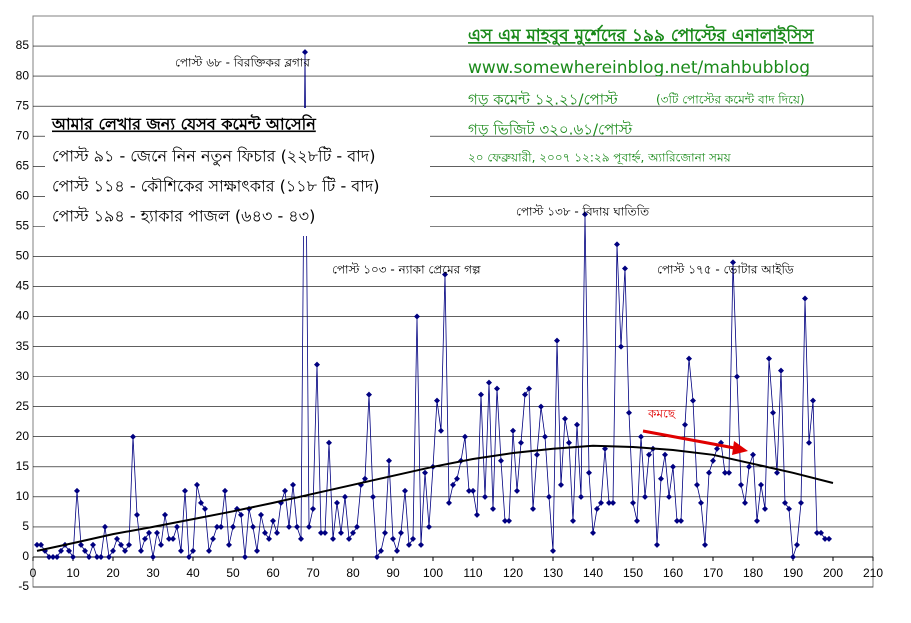  What do you see at coordinates (553, 573) in the screenshot?
I see `x-tick-label: 130` at bounding box center [553, 573].